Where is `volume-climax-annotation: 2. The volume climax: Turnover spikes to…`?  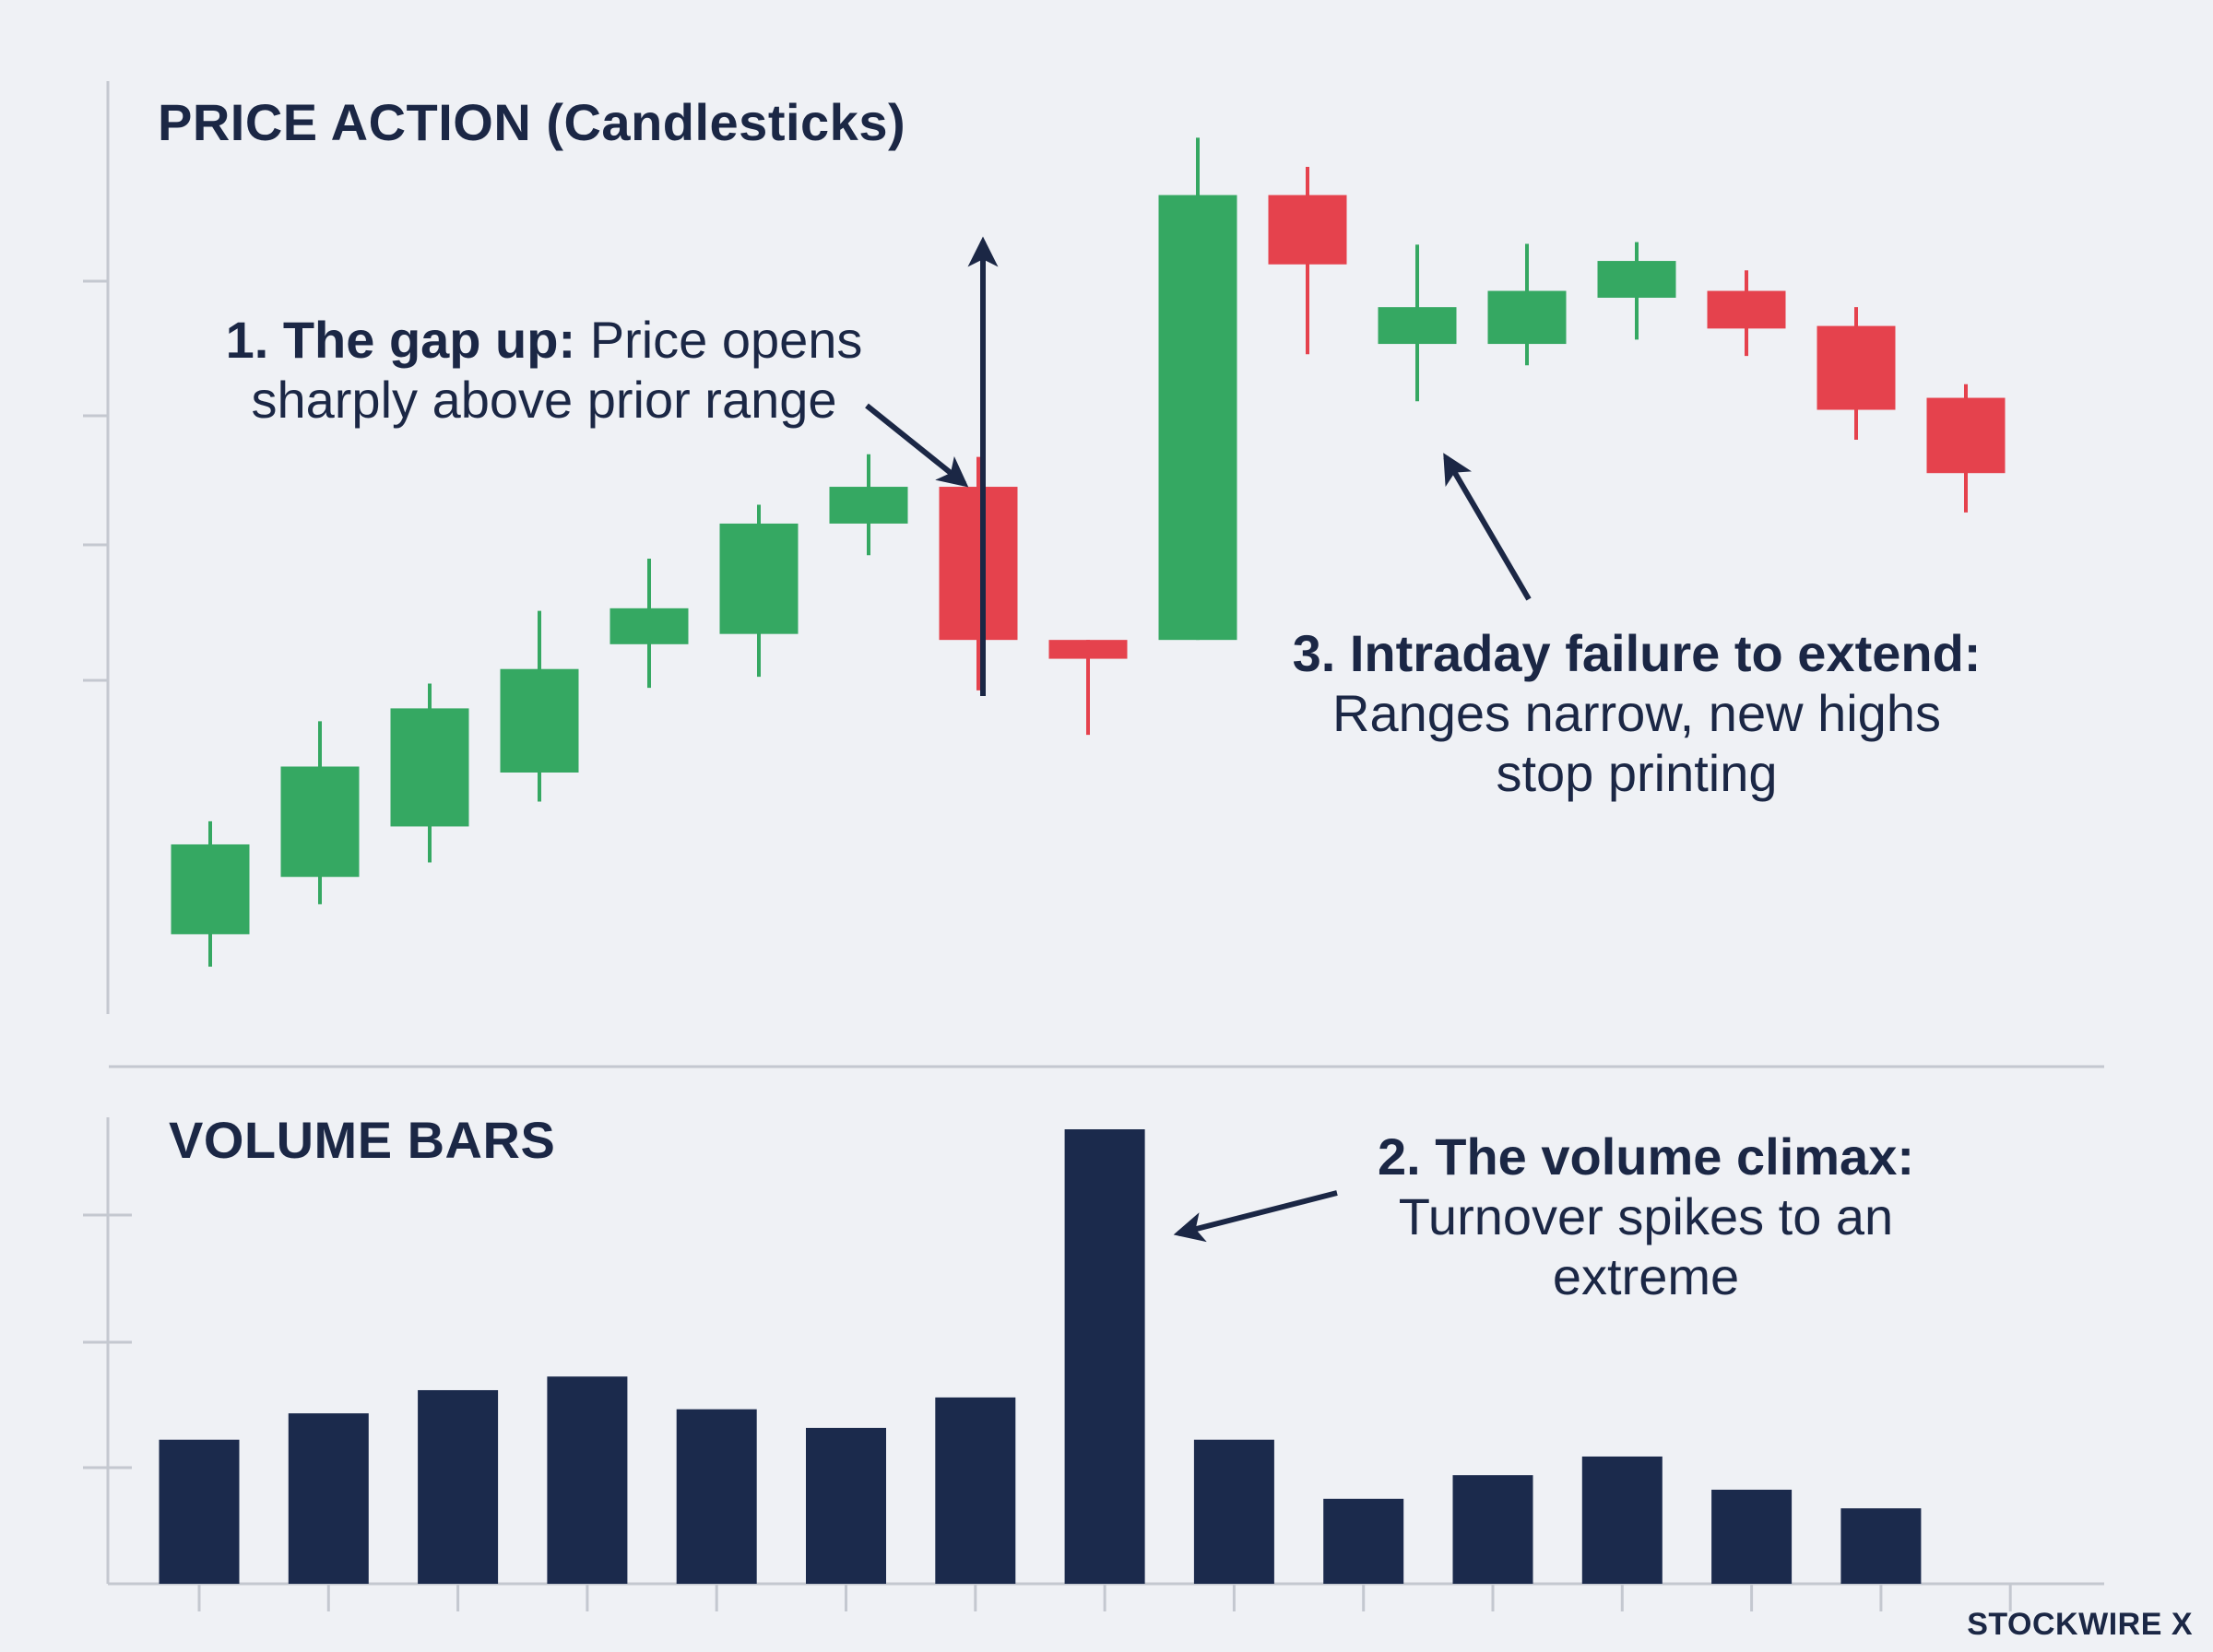 volume-climax-annotation: 2. The volume climax: Turnover spikes to… is located at coordinates (1646, 1216).